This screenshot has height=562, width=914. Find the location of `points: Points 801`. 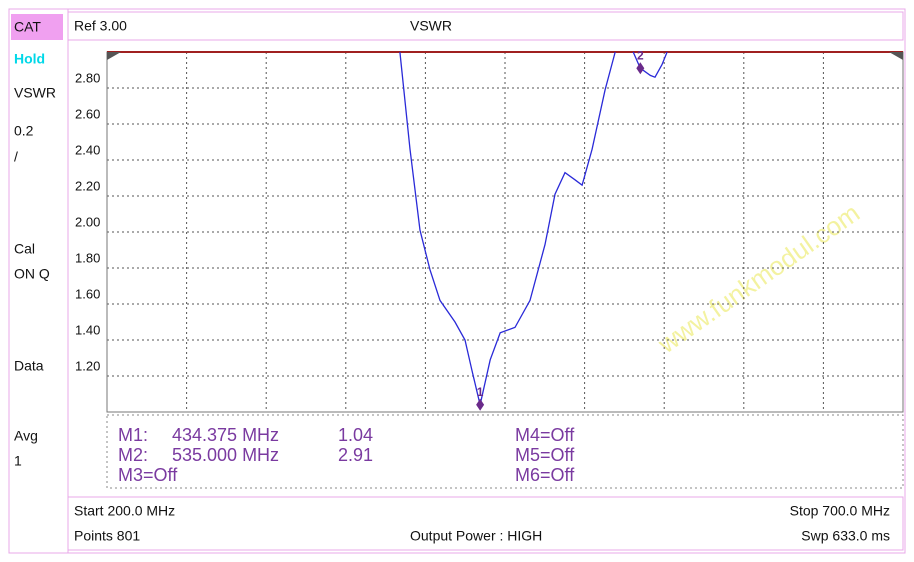

points: Points 801 is located at coordinates (107, 536).